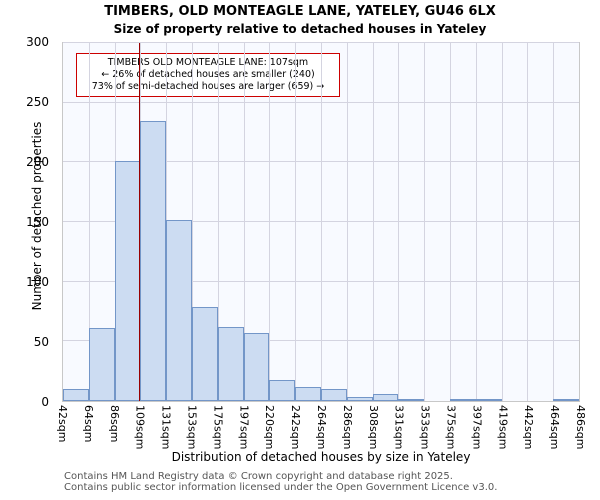 The width and height of the screenshot is (600, 500). What do you see at coordinates (399, 427) in the screenshot?
I see `x-tick-label: 331sqm` at bounding box center [399, 427].